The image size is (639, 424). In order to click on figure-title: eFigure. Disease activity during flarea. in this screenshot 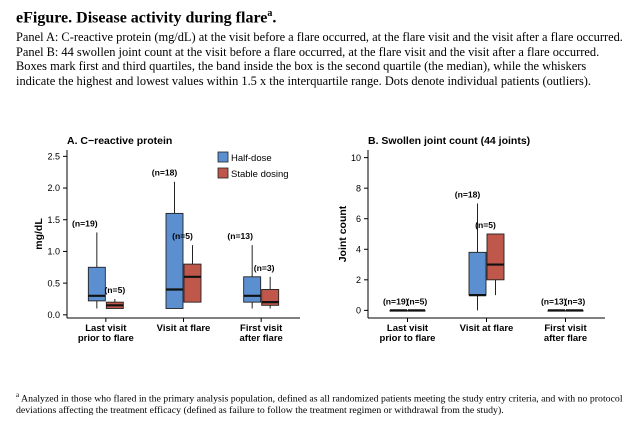, I will do `click(146, 17)`.